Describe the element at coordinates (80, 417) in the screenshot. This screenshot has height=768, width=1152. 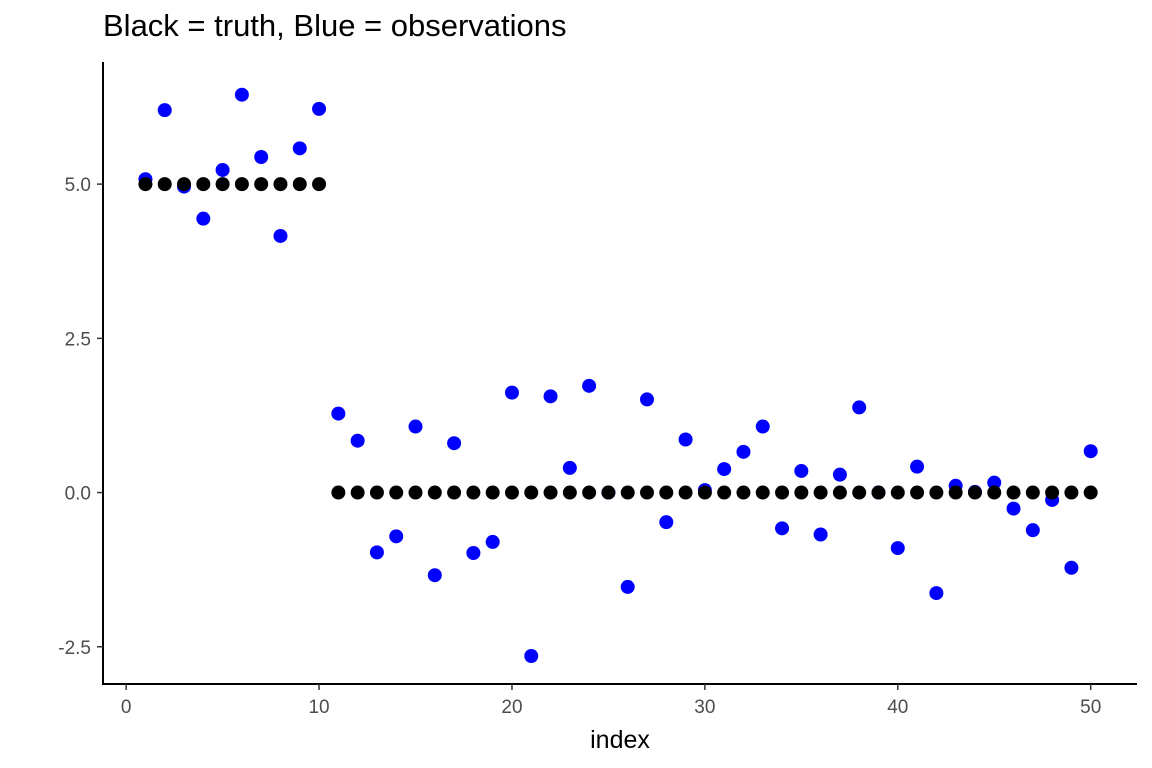
I see `y-ticks: -2.5 0.0 2.5 5.0` at that location.